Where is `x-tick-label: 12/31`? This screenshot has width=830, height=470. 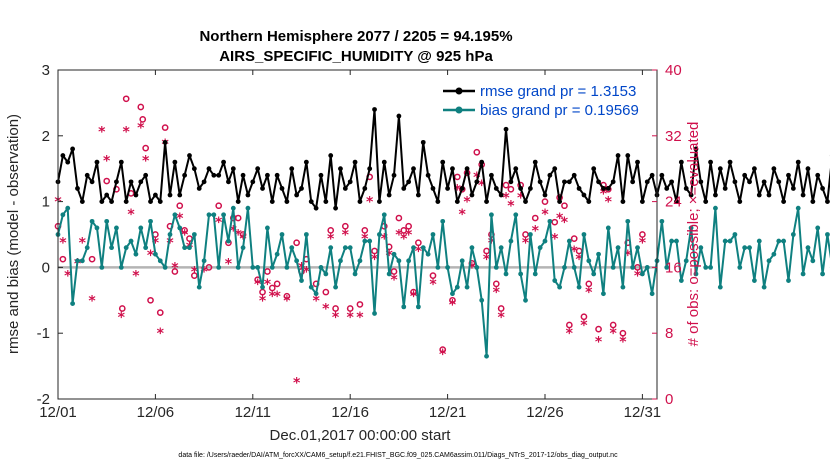
x-tick-label: 12/31 is located at coordinates (643, 412).